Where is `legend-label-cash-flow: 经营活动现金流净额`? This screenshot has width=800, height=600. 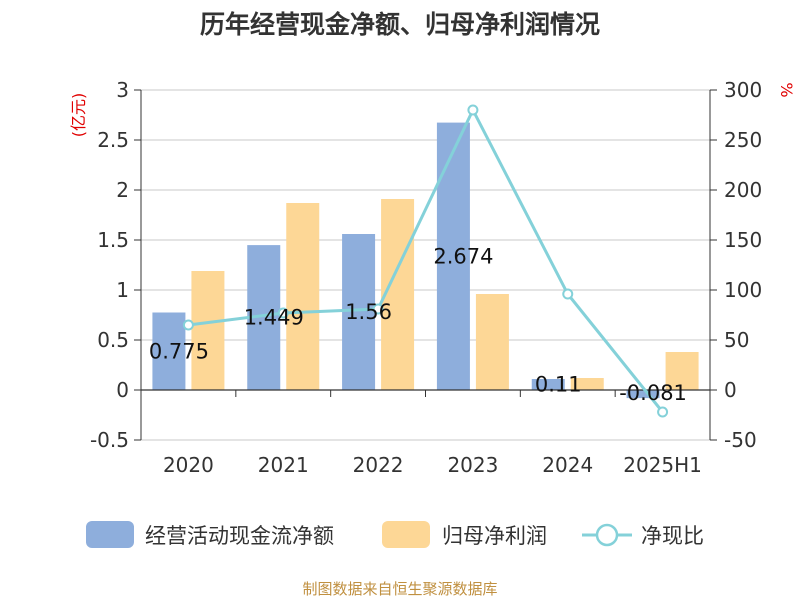
legend-label-cash-flow: 经营活动现金流净额 is located at coordinates (239, 536).